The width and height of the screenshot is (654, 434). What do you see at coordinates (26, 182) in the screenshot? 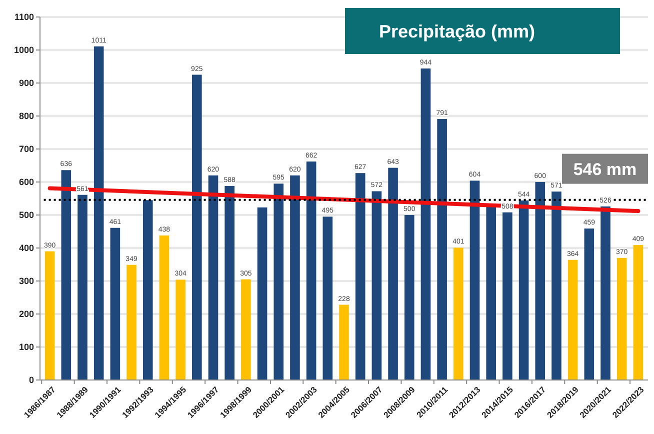
I see `y-tick-label: 600` at bounding box center [26, 182].